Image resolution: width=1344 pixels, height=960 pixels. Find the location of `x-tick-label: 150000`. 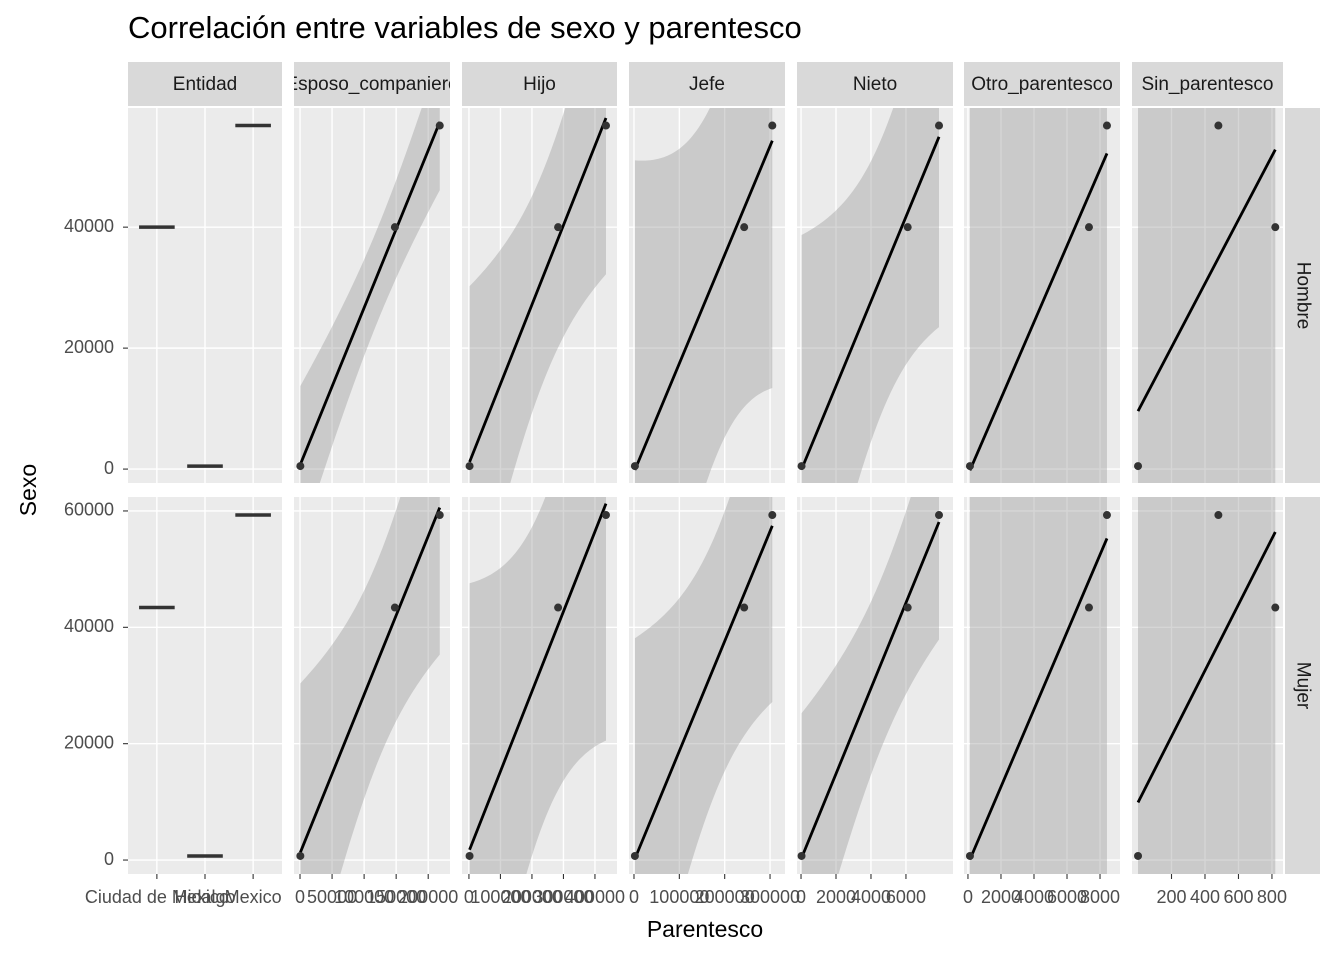

x-tick-label: 150000 is located at coordinates (396, 897).